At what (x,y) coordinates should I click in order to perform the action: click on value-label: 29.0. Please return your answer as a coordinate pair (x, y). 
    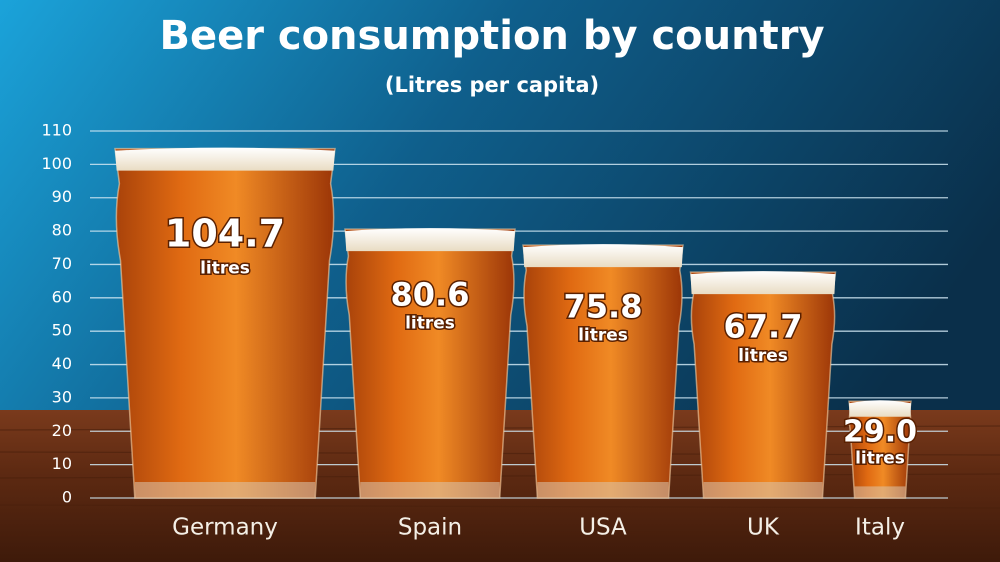
    Looking at the image, I should click on (880, 432).